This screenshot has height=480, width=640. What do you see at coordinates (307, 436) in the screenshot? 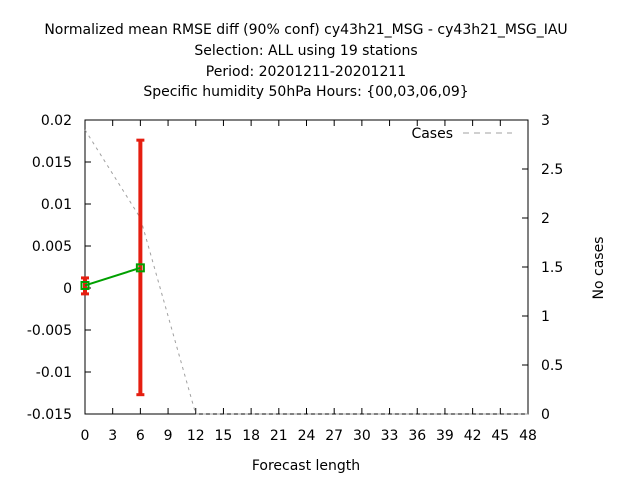
I see `x-tick-label: 24` at bounding box center [307, 436].